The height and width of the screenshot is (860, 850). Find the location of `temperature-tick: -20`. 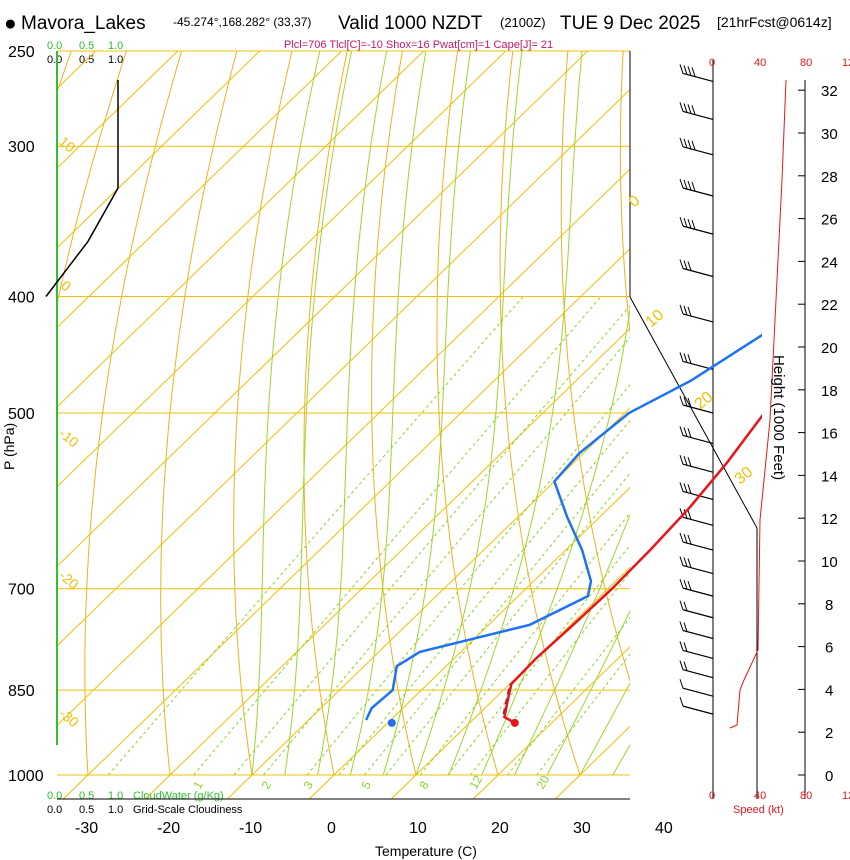

temperature-tick: -20 is located at coordinates (168, 828).